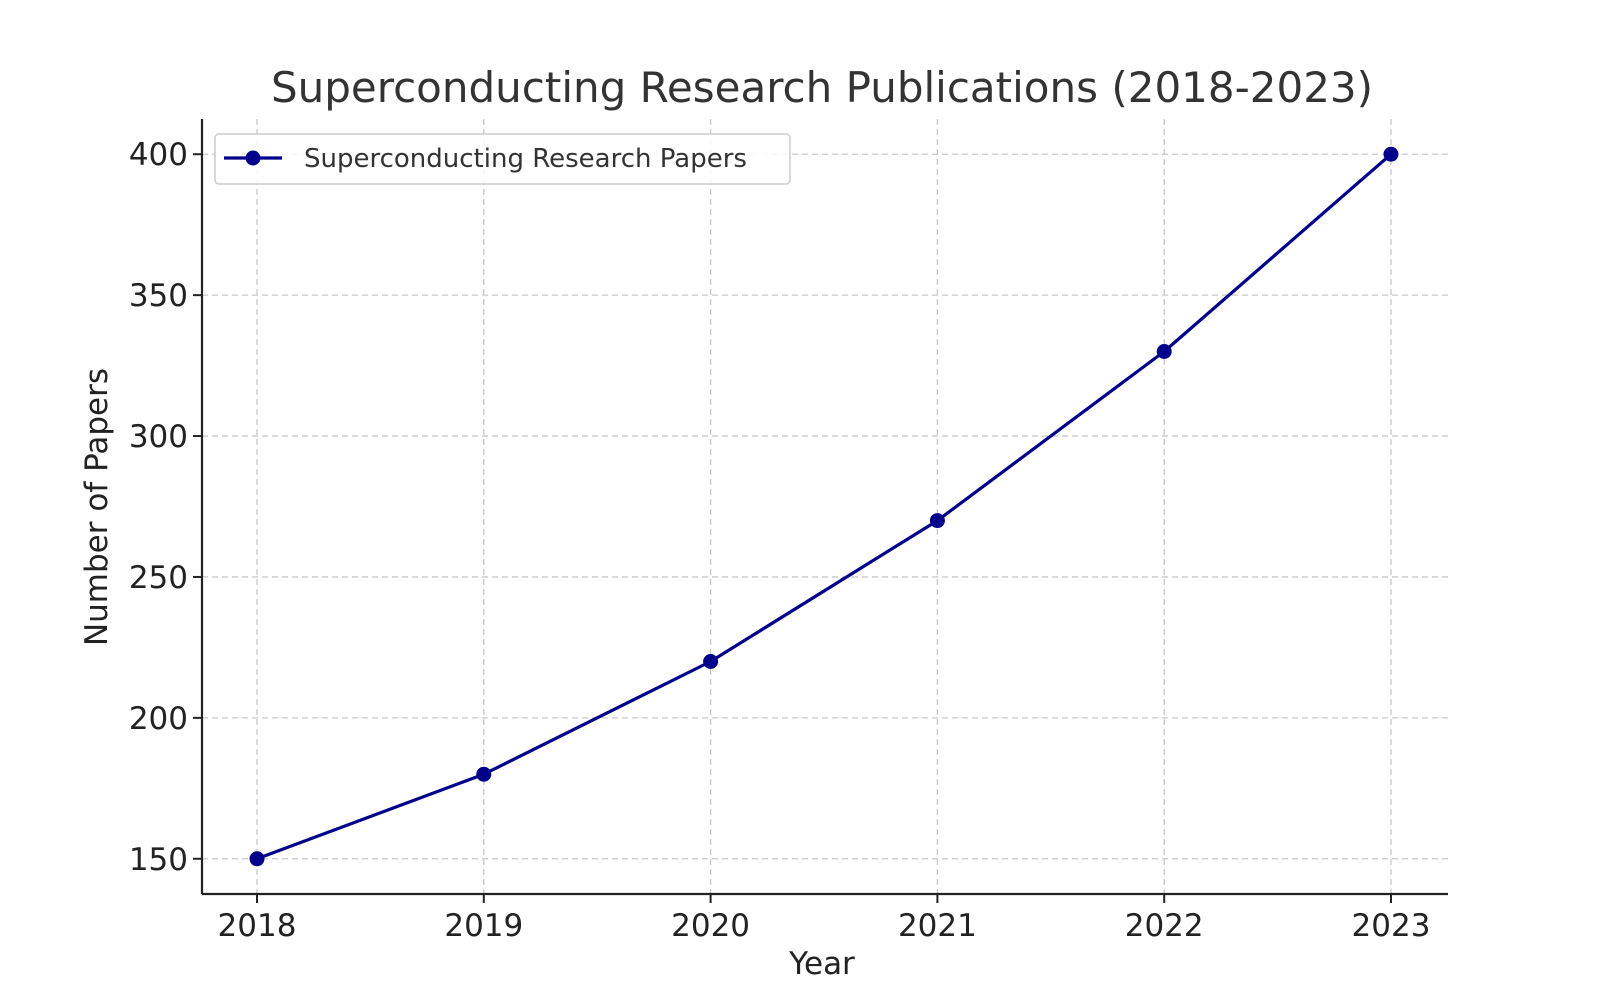  What do you see at coordinates (253, 158) in the screenshot?
I see `legend-marker-icon` at bounding box center [253, 158].